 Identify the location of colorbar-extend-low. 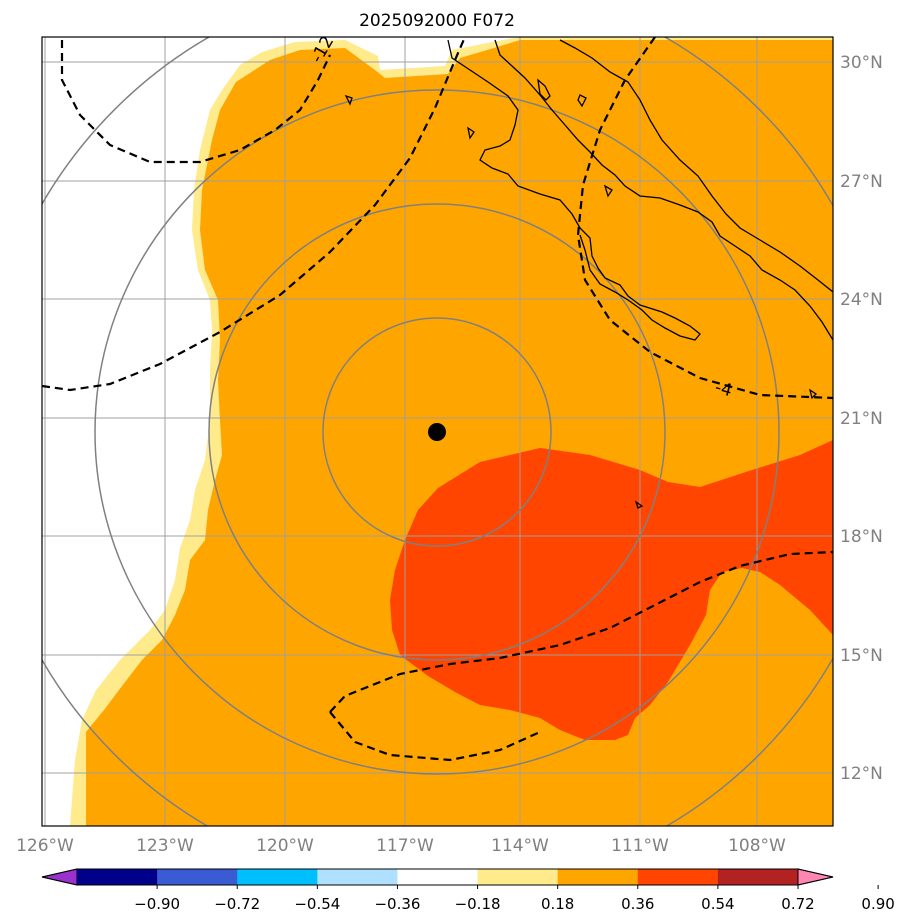
(59, 877).